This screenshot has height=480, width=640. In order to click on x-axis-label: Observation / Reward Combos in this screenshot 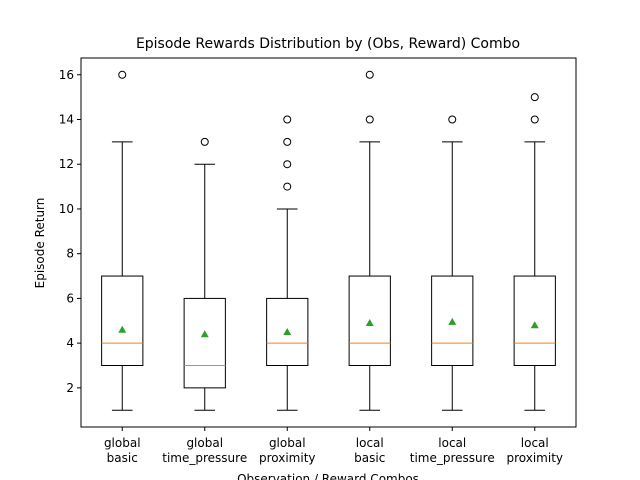, I will do `click(328, 476)`.